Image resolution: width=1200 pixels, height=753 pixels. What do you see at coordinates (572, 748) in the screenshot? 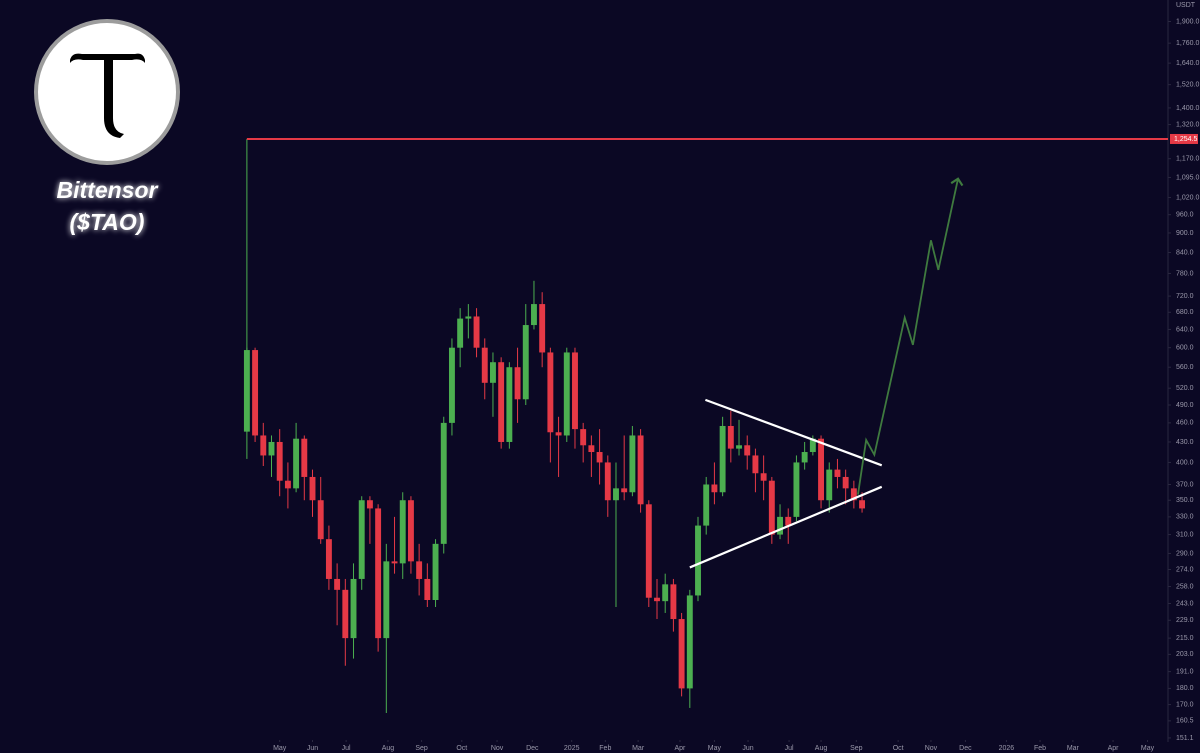
I see `x-tick-label: 2025` at bounding box center [572, 748].